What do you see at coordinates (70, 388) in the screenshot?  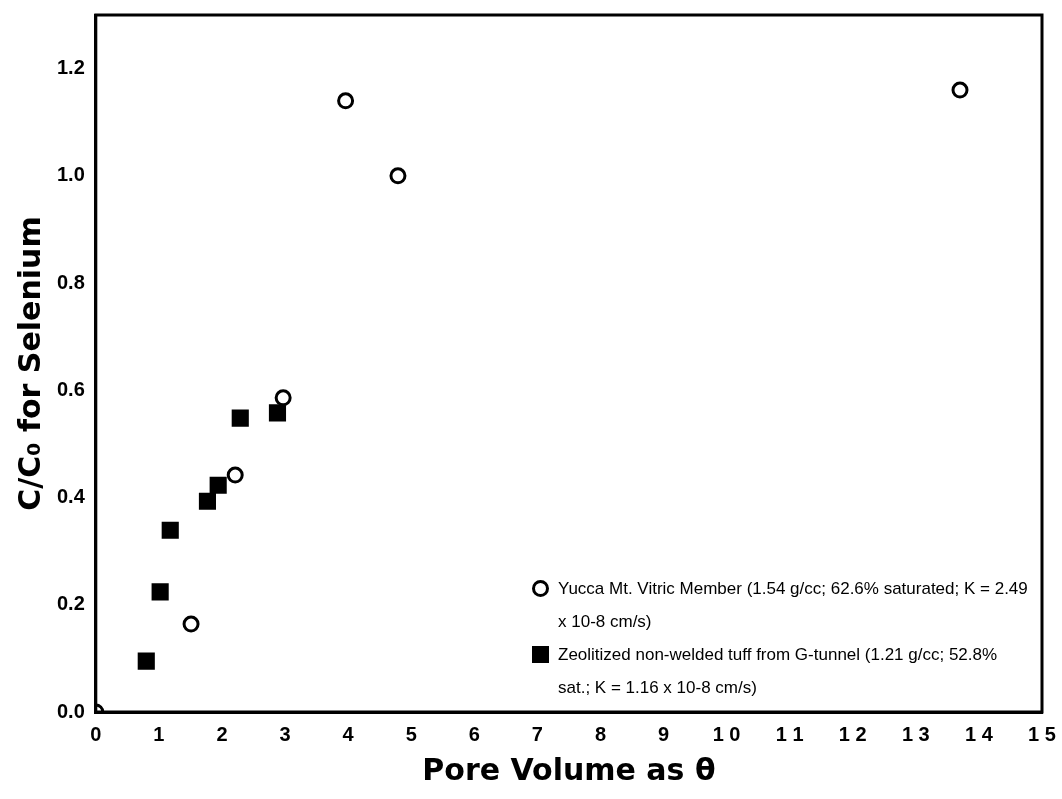 I see `y-tick-label: 0.6` at bounding box center [70, 388].